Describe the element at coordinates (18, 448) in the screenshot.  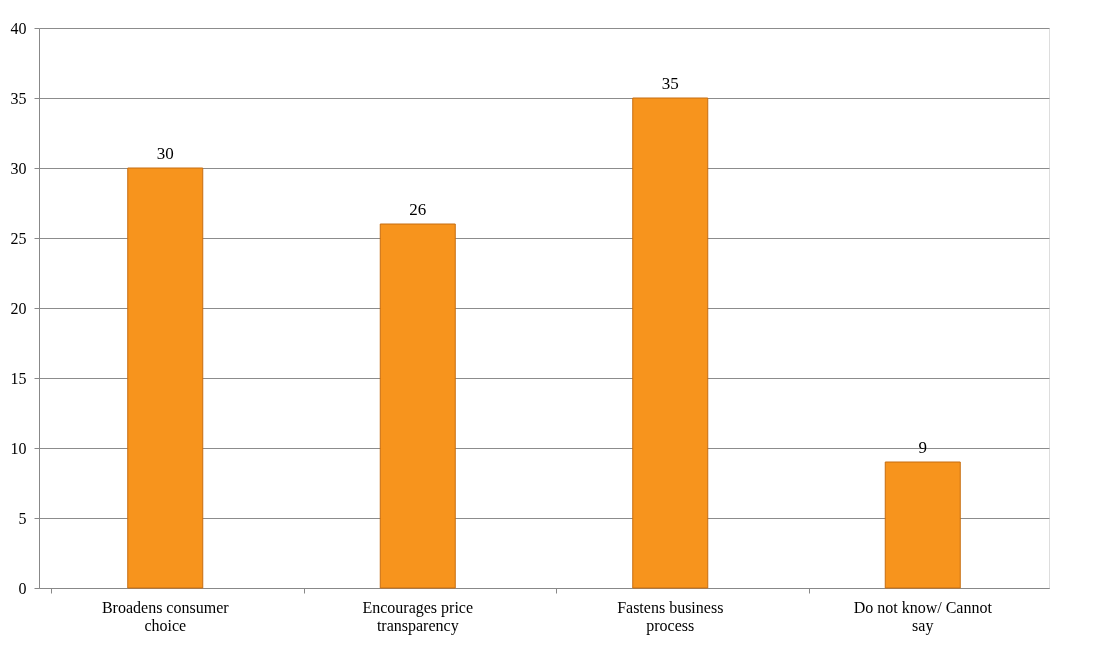
I see `y-tick-label: 10` at that location.